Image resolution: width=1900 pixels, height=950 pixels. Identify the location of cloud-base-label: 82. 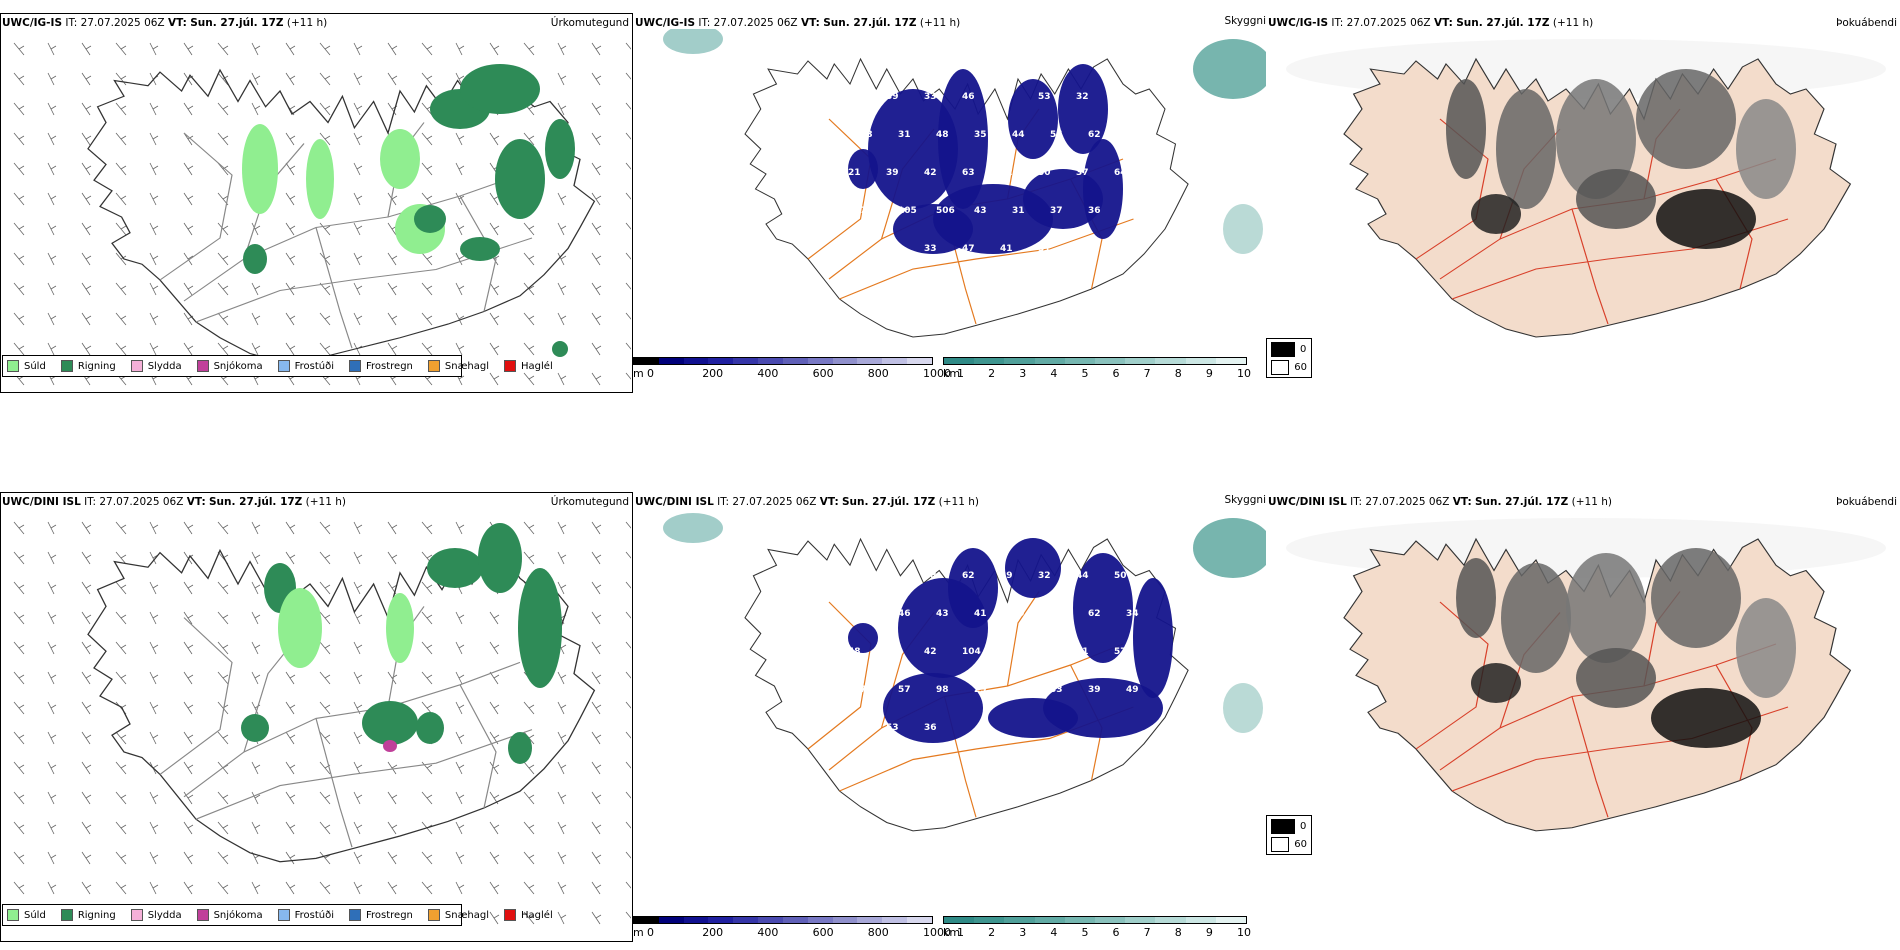
(1006, 173).